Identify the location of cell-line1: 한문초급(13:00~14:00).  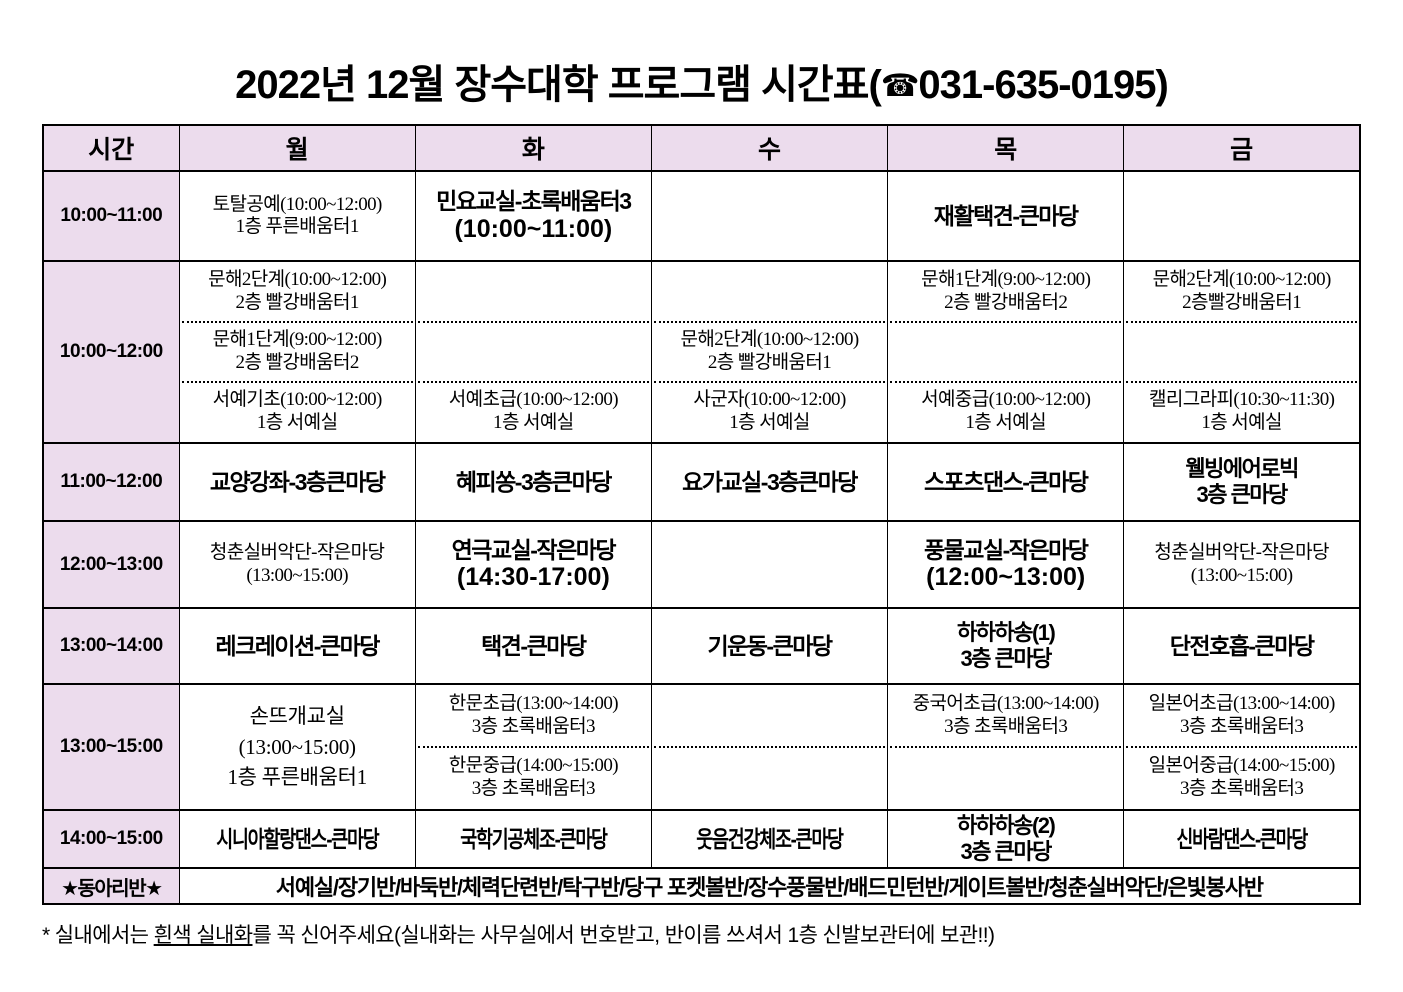
(533, 704).